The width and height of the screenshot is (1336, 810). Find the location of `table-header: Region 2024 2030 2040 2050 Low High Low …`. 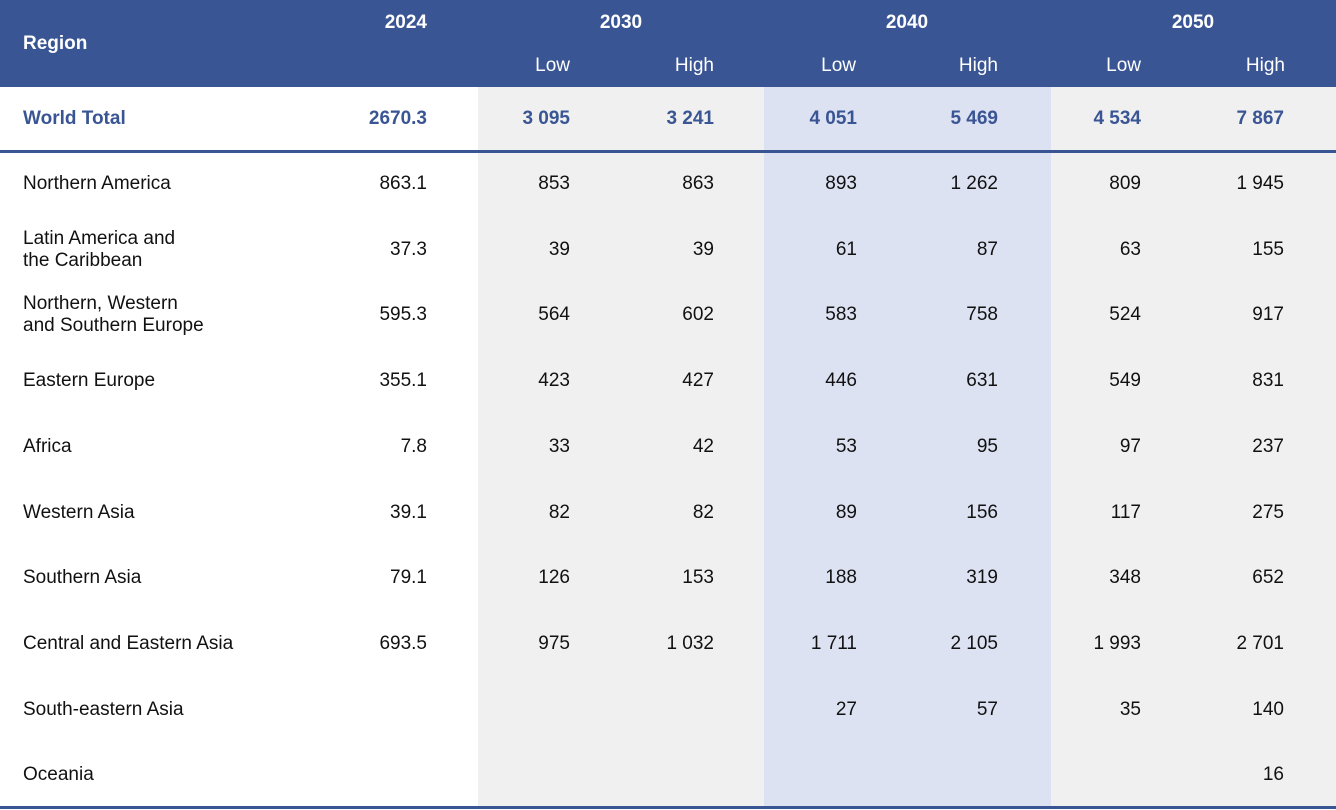

table-header: Region 2024 2030 2040 2050 Low High Low … is located at coordinates (668, 43).